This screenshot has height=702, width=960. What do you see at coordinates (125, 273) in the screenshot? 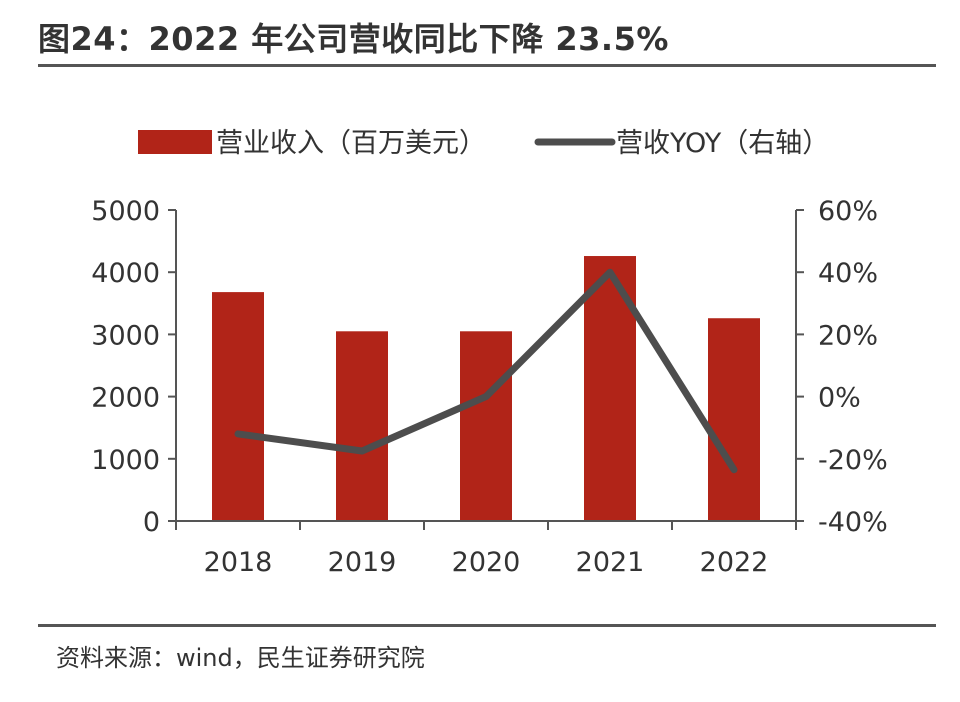
I see `left-tick-label: 4000` at bounding box center [125, 273].